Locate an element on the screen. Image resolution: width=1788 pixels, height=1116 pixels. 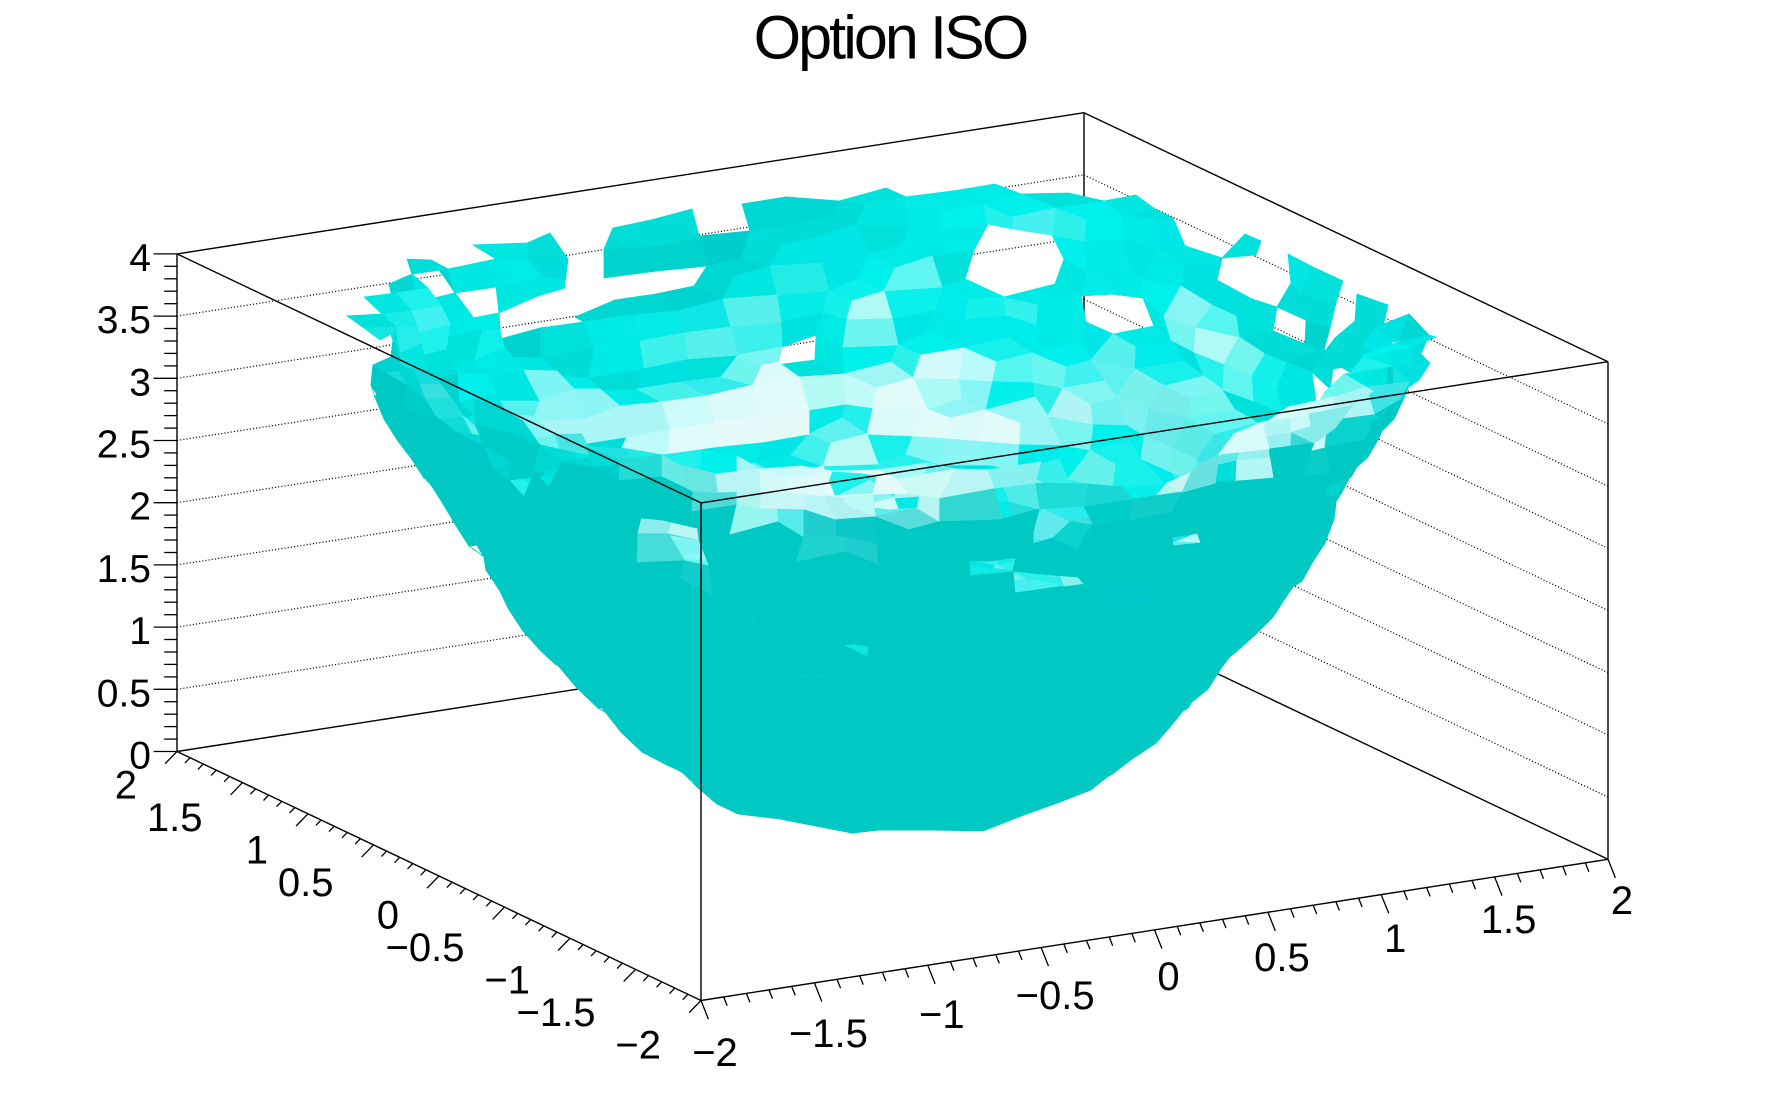
svg-text: 3.5 is located at coordinates (124, 320).